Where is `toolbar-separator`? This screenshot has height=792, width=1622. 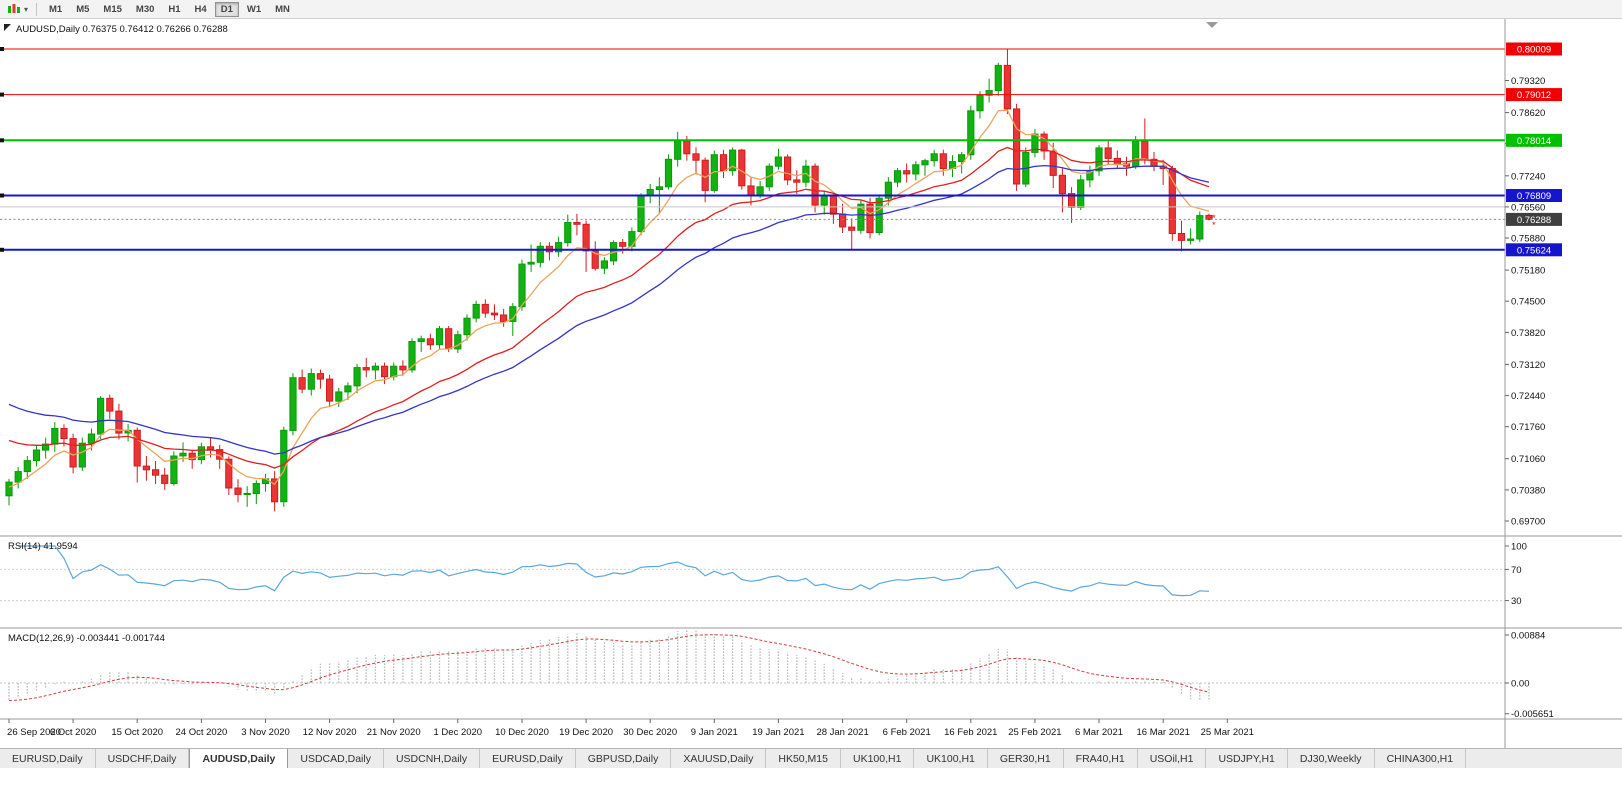 toolbar-separator is located at coordinates (37, 9).